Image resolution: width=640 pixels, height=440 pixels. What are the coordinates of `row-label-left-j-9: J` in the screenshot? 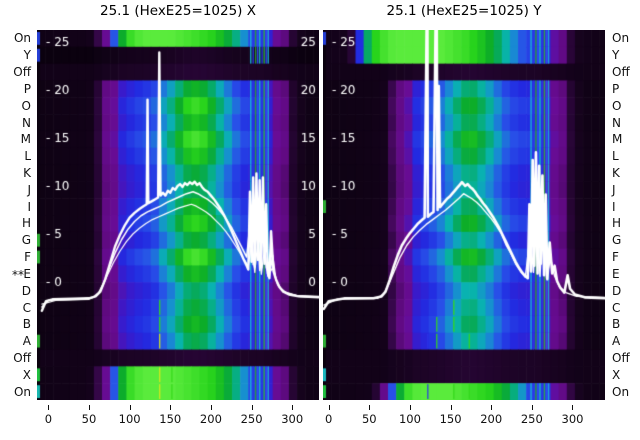 It's located at (29, 189).